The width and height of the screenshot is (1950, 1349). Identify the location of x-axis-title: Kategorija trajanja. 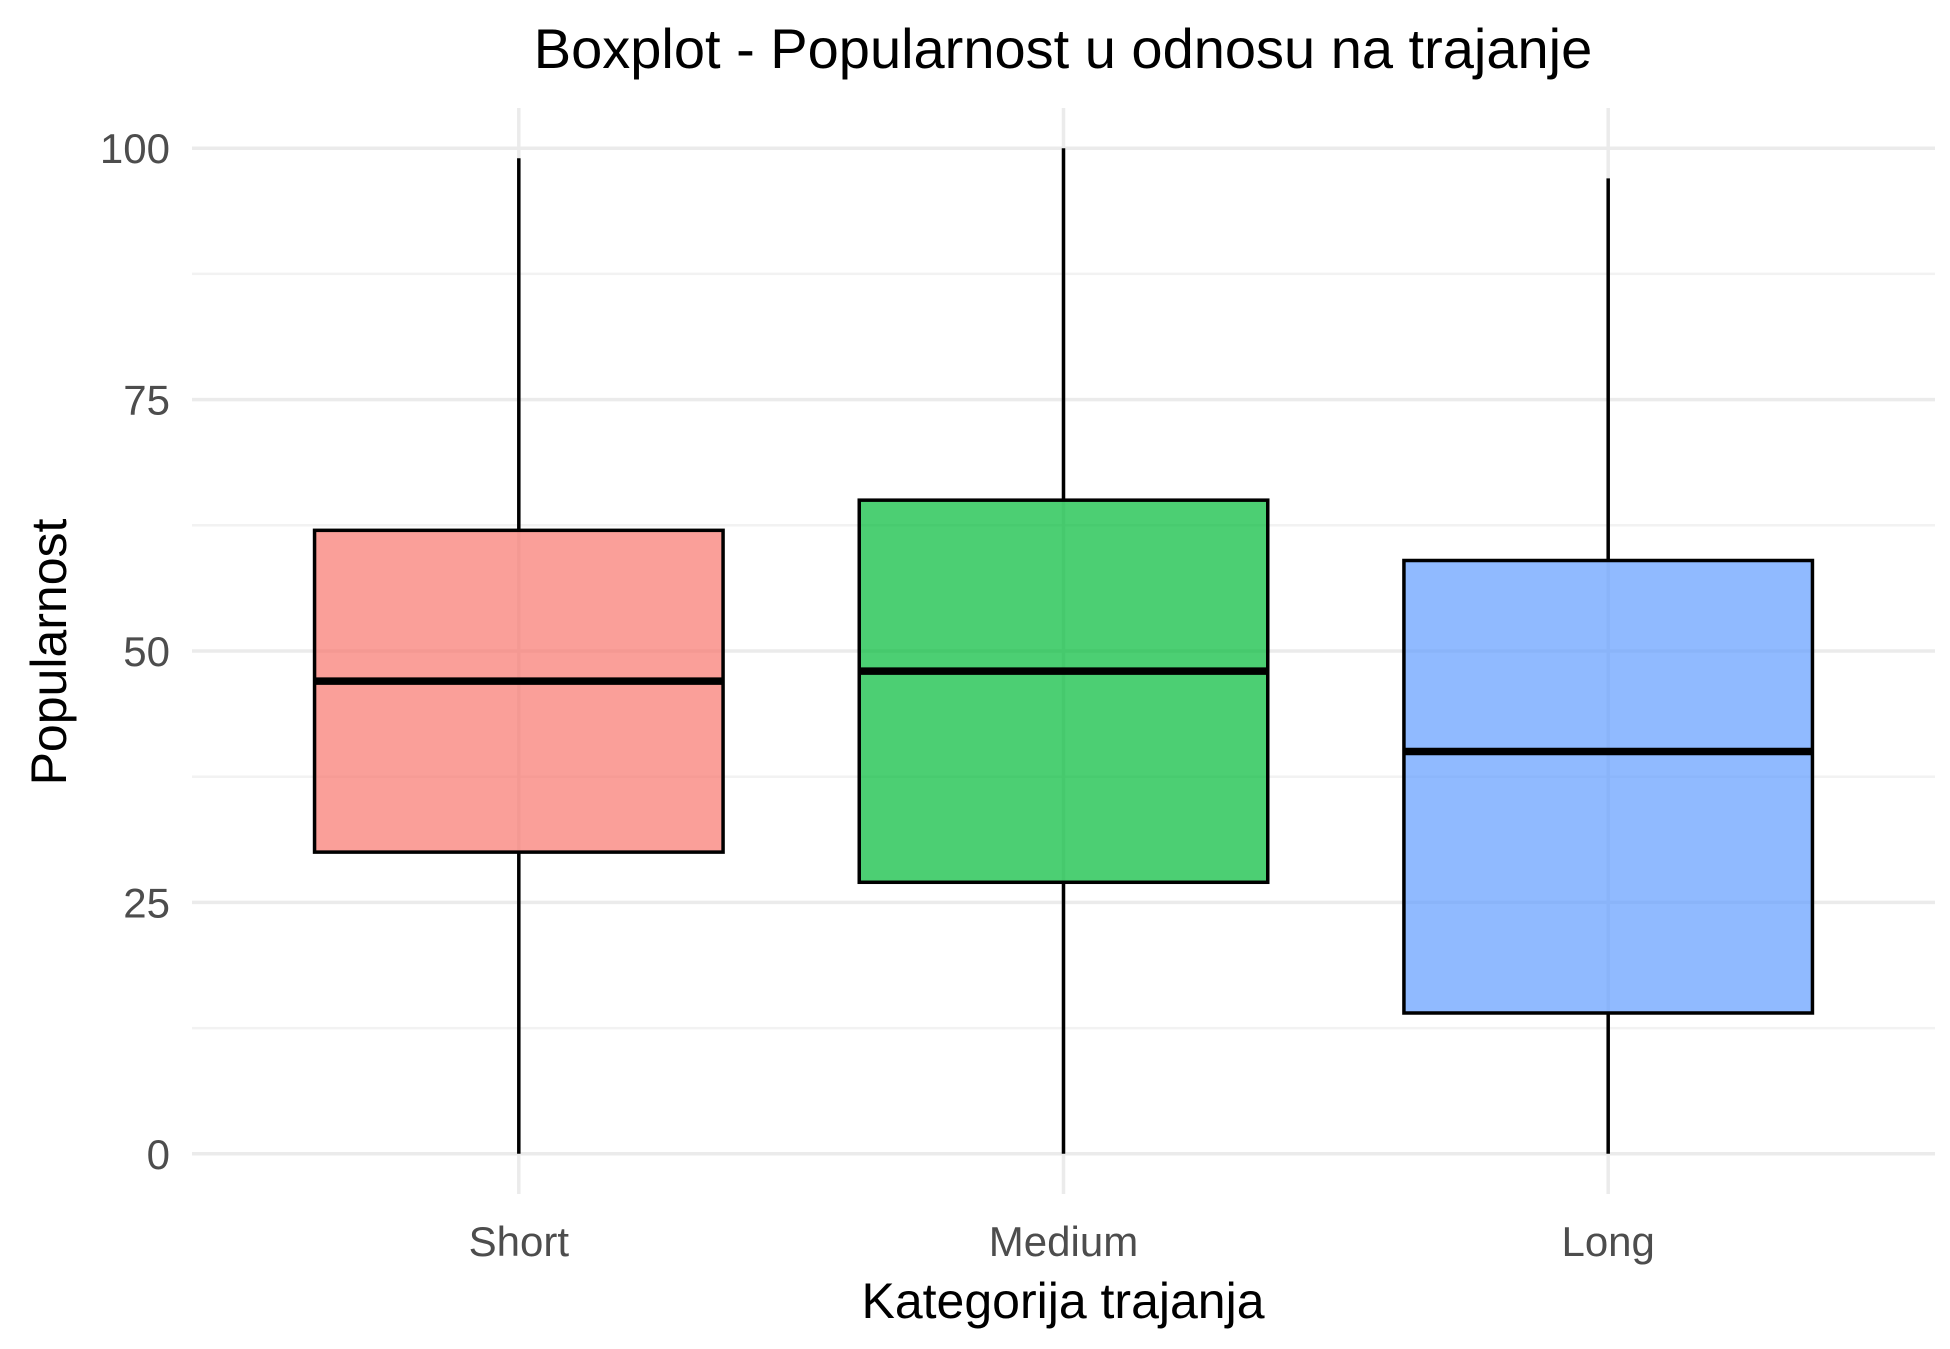
(1062, 1301).